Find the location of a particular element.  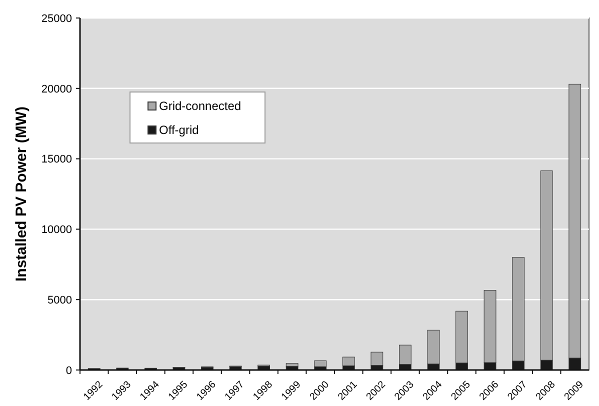

legend-label: Off-grid is located at coordinates (179, 130).